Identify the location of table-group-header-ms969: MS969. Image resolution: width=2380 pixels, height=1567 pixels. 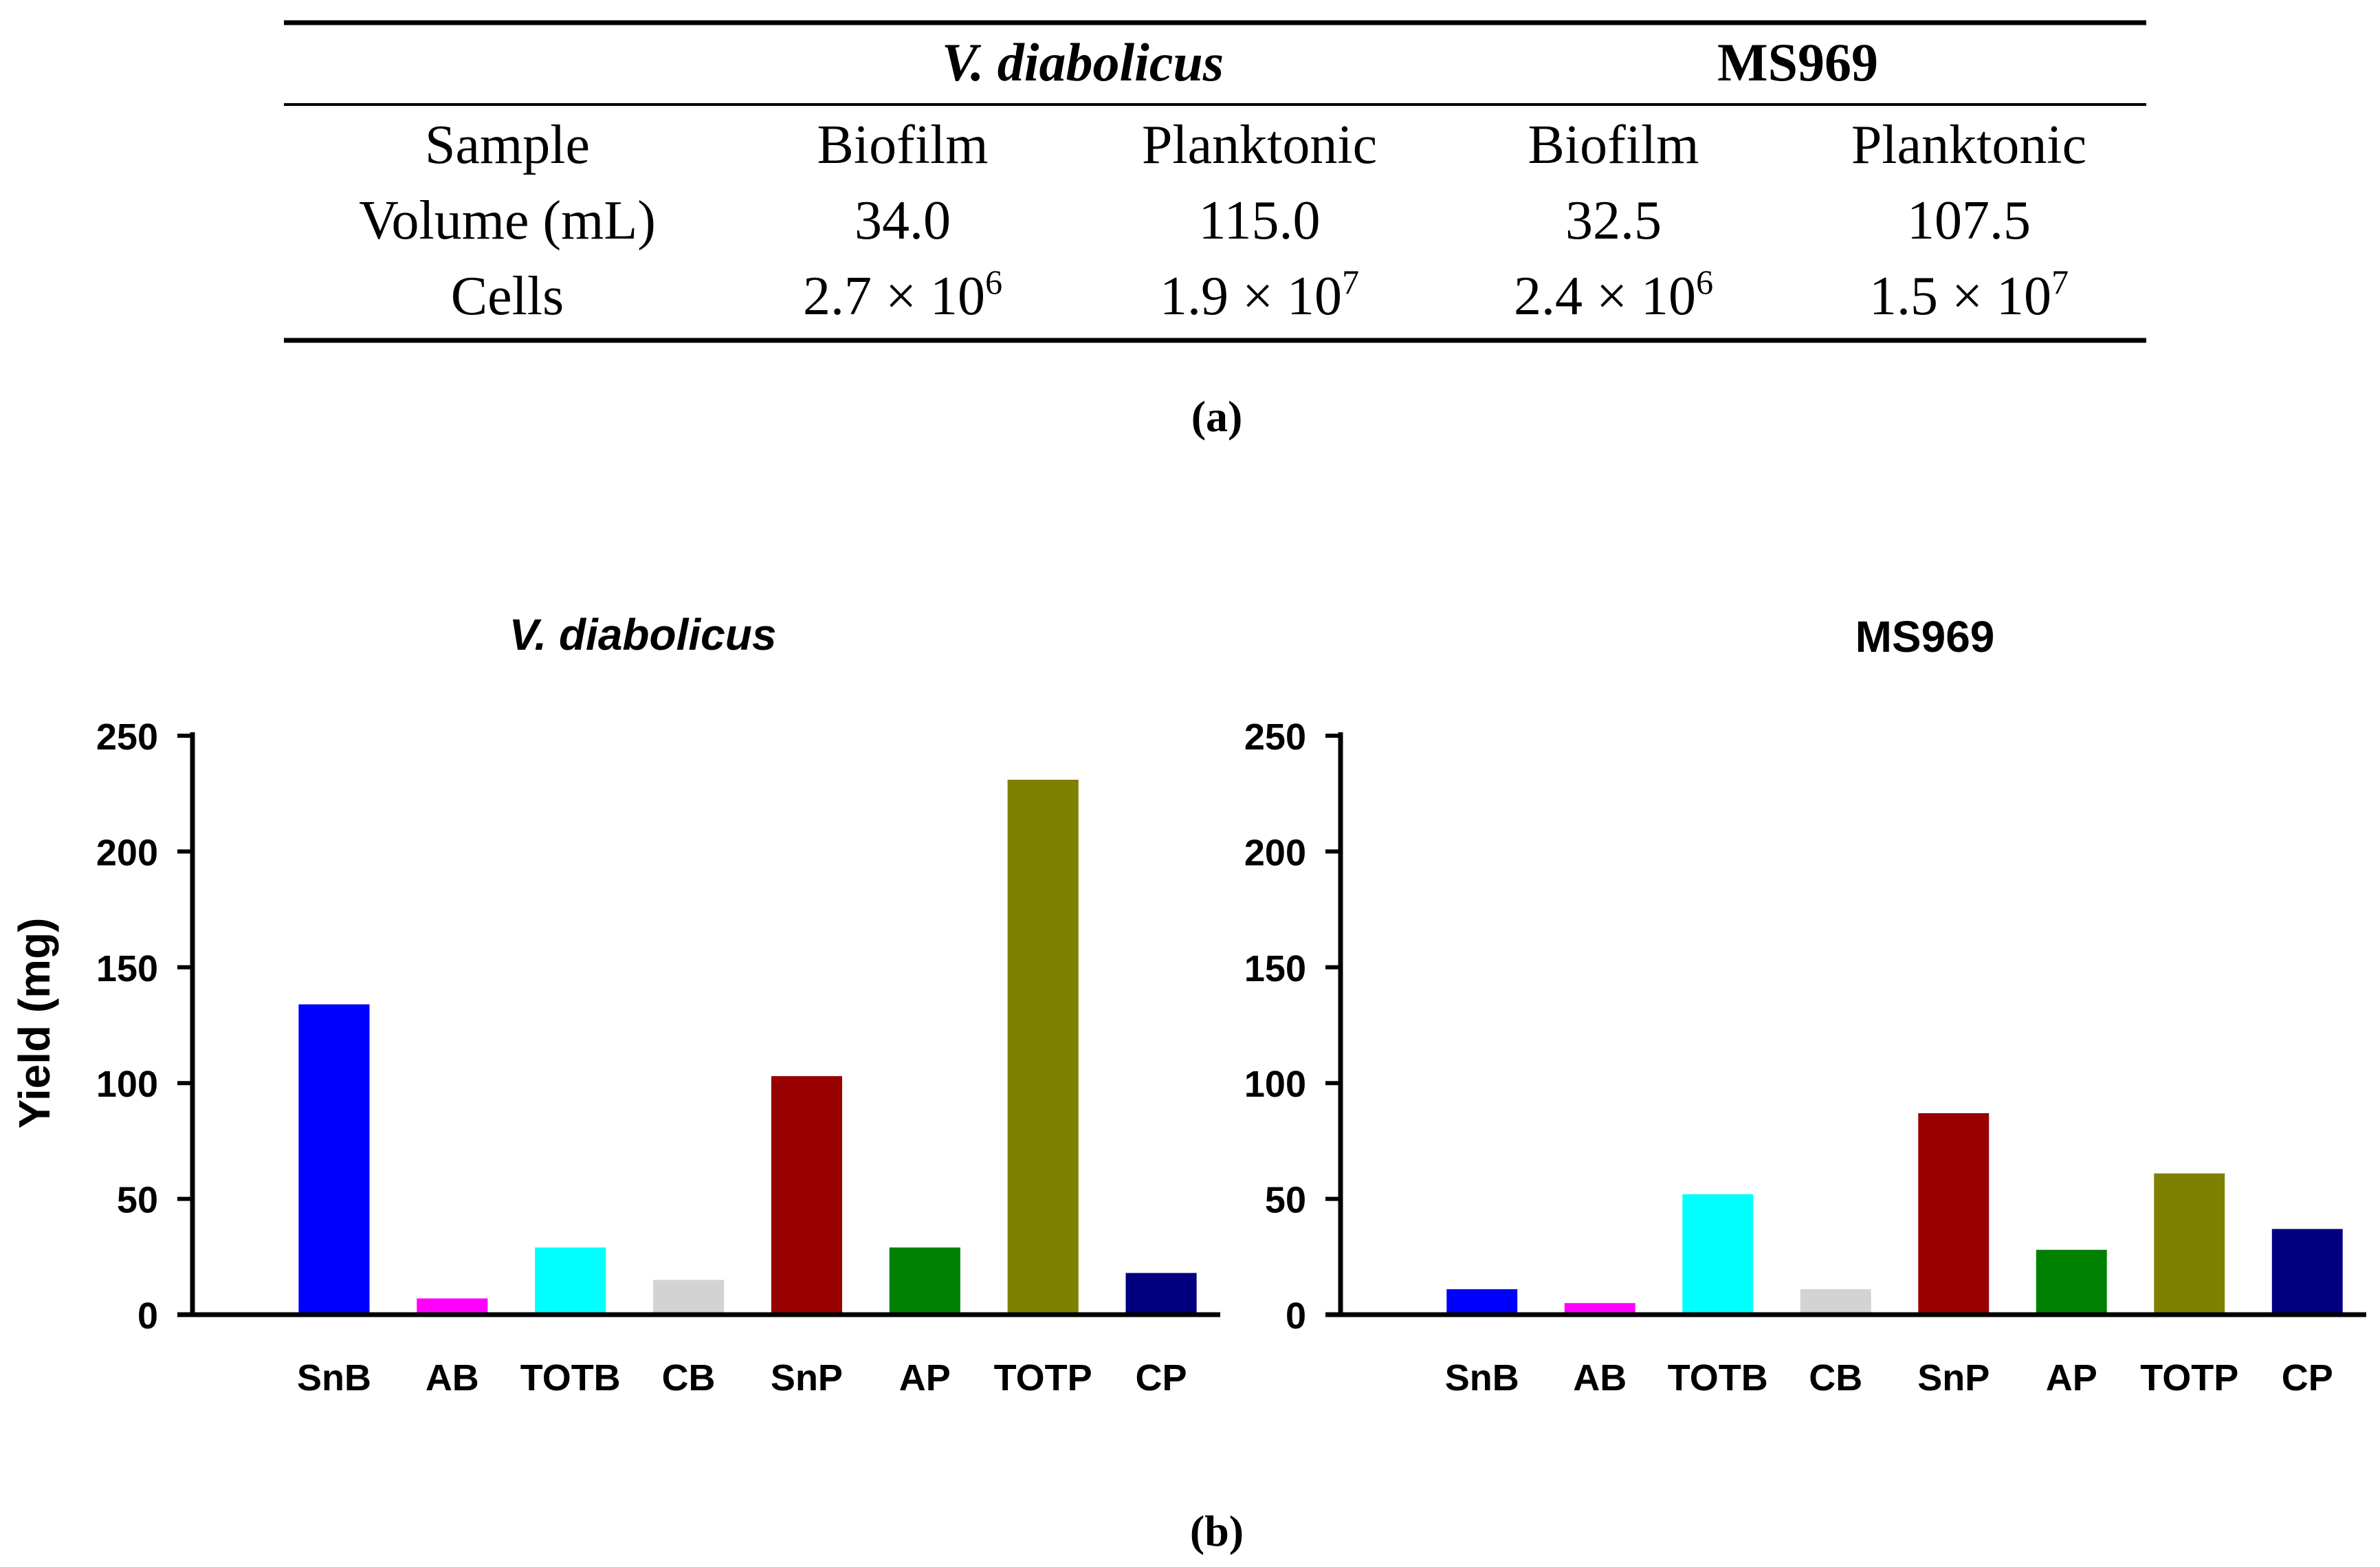
(1797, 62).